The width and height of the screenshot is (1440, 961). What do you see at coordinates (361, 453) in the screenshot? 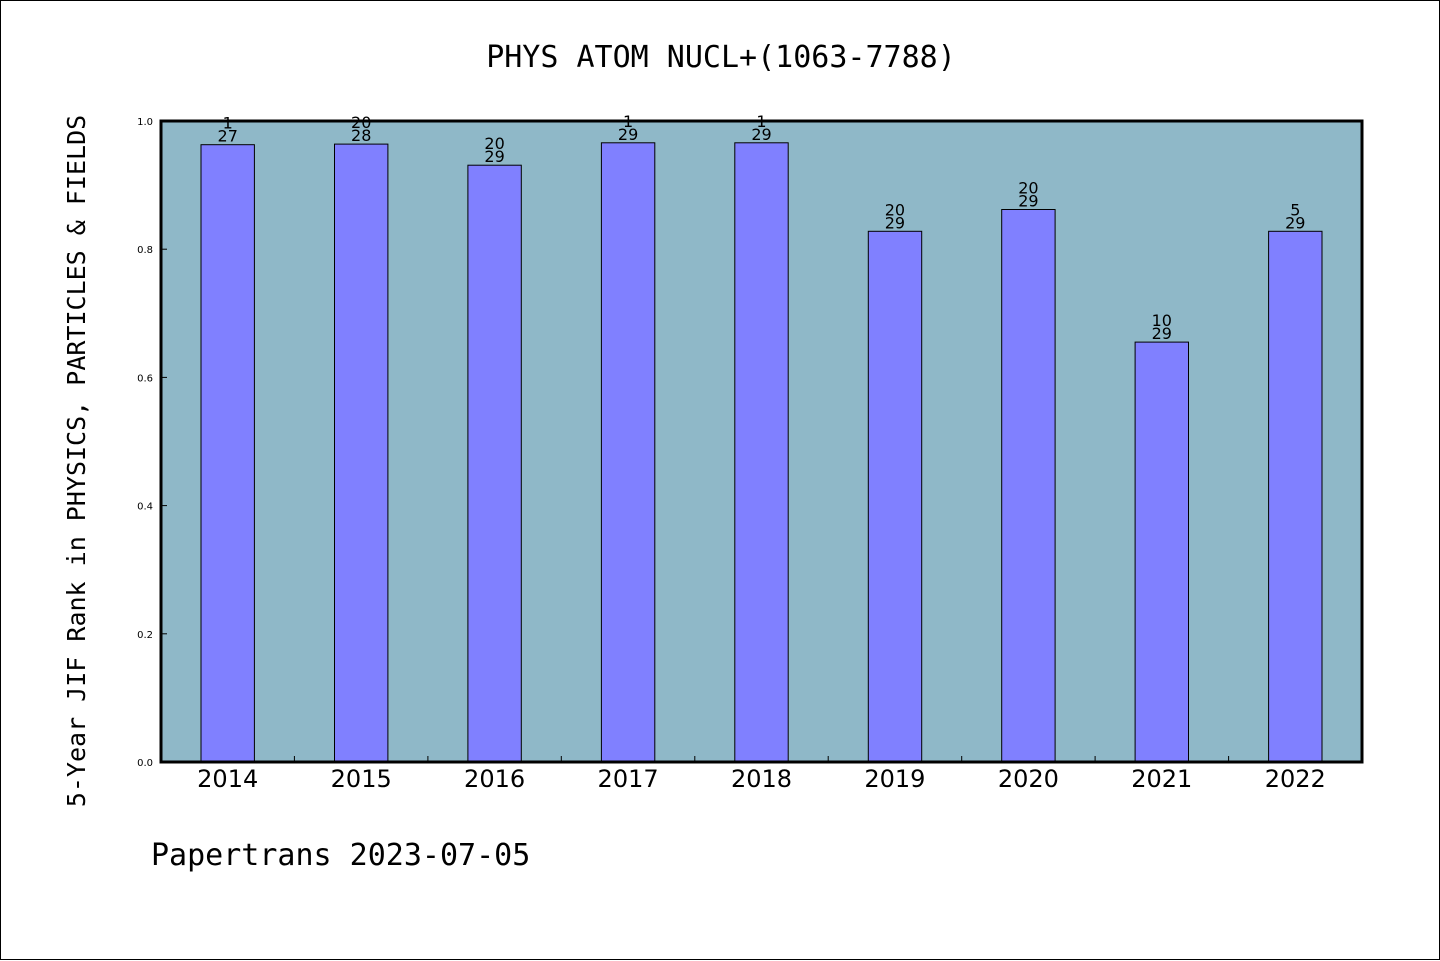
I see `bar-2015` at bounding box center [361, 453].